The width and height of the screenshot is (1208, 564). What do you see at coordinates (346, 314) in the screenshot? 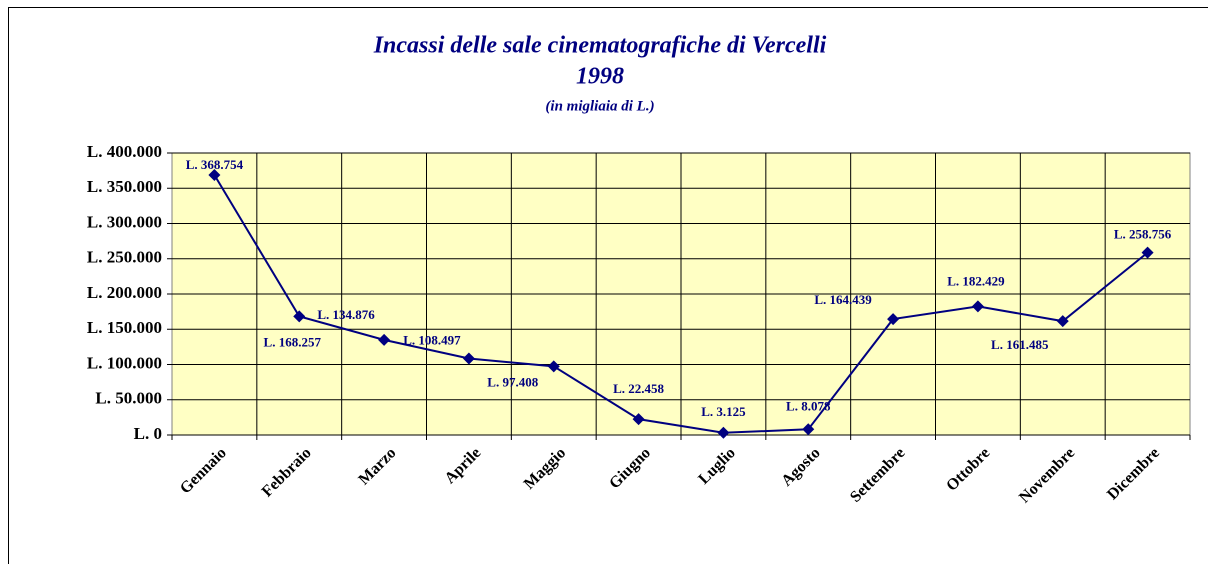
I see `data-label: L. 134.876` at bounding box center [346, 314].